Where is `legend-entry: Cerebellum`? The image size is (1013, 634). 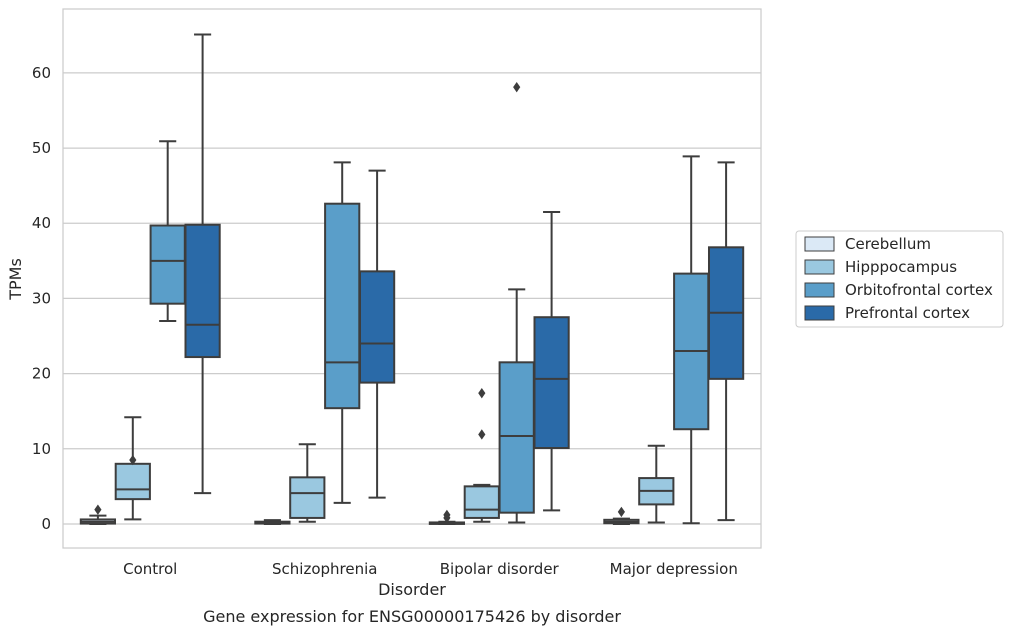 legend-entry: Cerebellum is located at coordinates (888, 244).